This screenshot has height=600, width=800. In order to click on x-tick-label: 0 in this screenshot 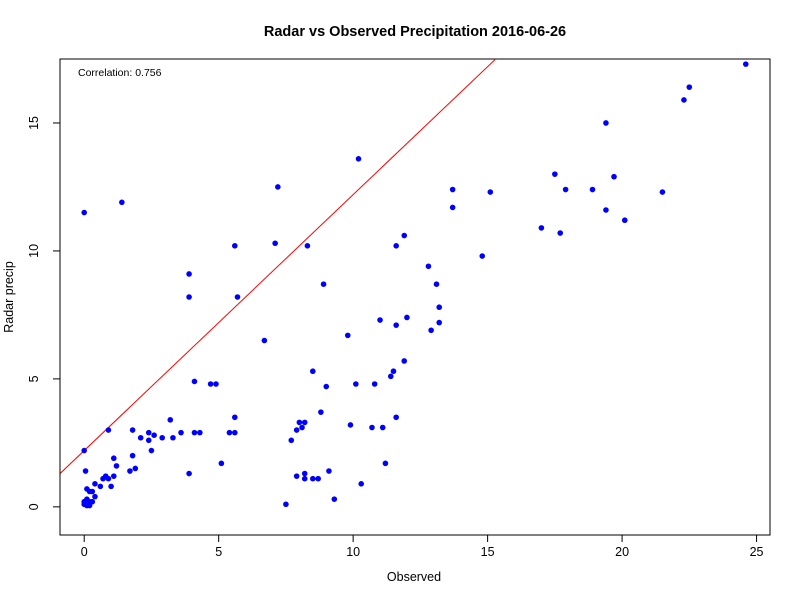, I will do `click(84, 552)`.